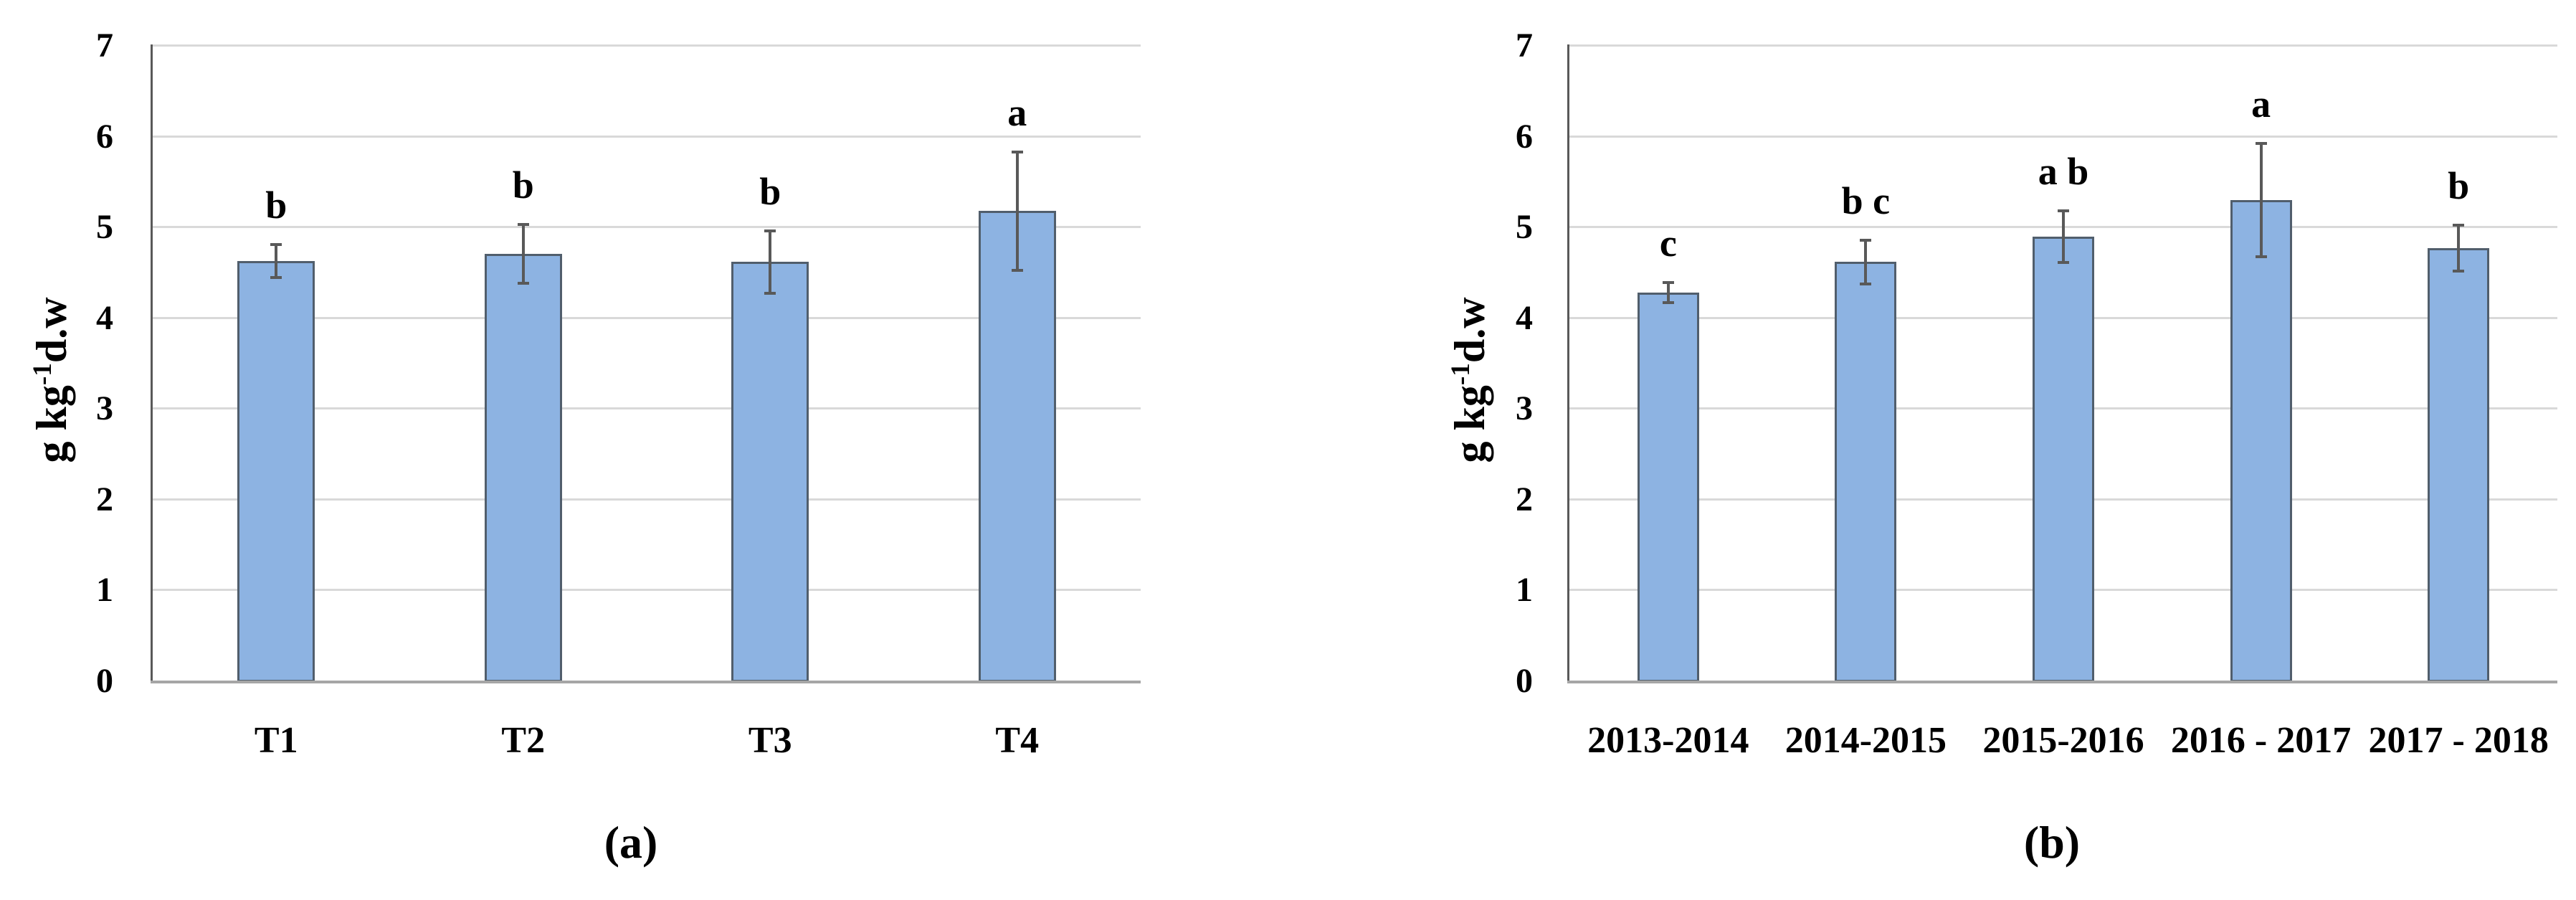  What do you see at coordinates (2063, 740) in the screenshot?
I see `category-label: 2015-2016` at bounding box center [2063, 740].